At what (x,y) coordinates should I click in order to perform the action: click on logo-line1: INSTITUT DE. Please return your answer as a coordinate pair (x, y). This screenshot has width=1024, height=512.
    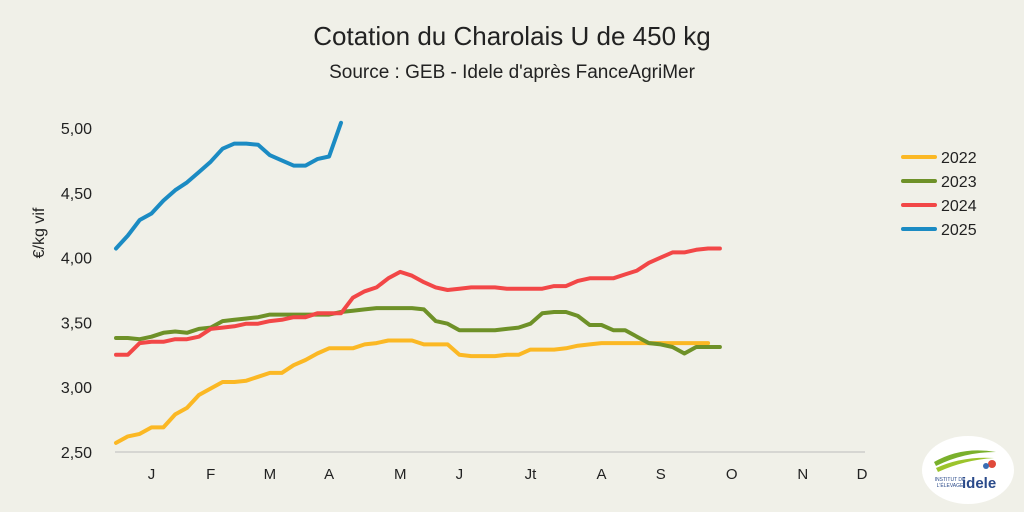
    Looking at the image, I should click on (950, 480).